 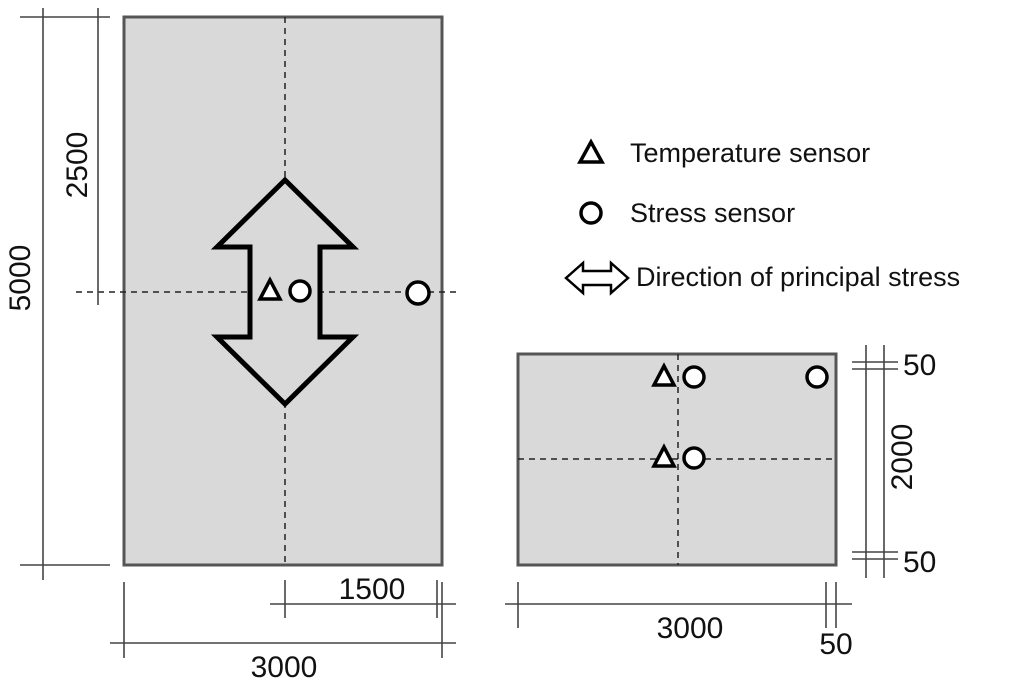 What do you see at coordinates (283, 631) in the screenshot?
I see `plan-dimension-width: 3000` at bounding box center [283, 631].